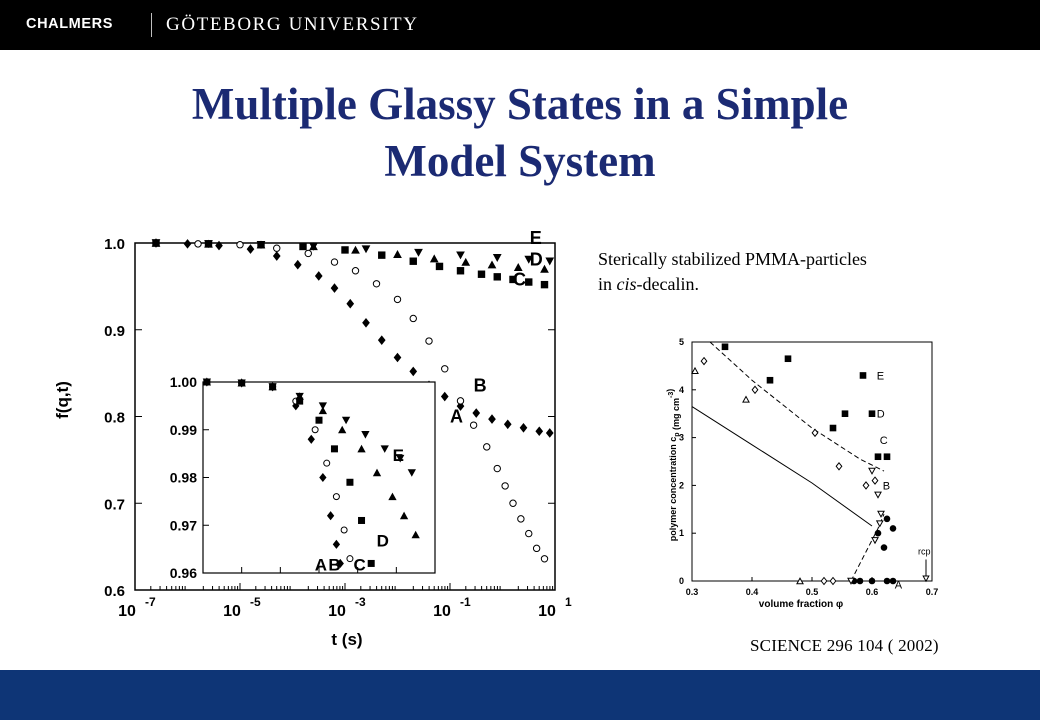  What do you see at coordinates (183, 430) in the screenshot?
I see `inset-y-tick-label: 0.99` at bounding box center [183, 430].